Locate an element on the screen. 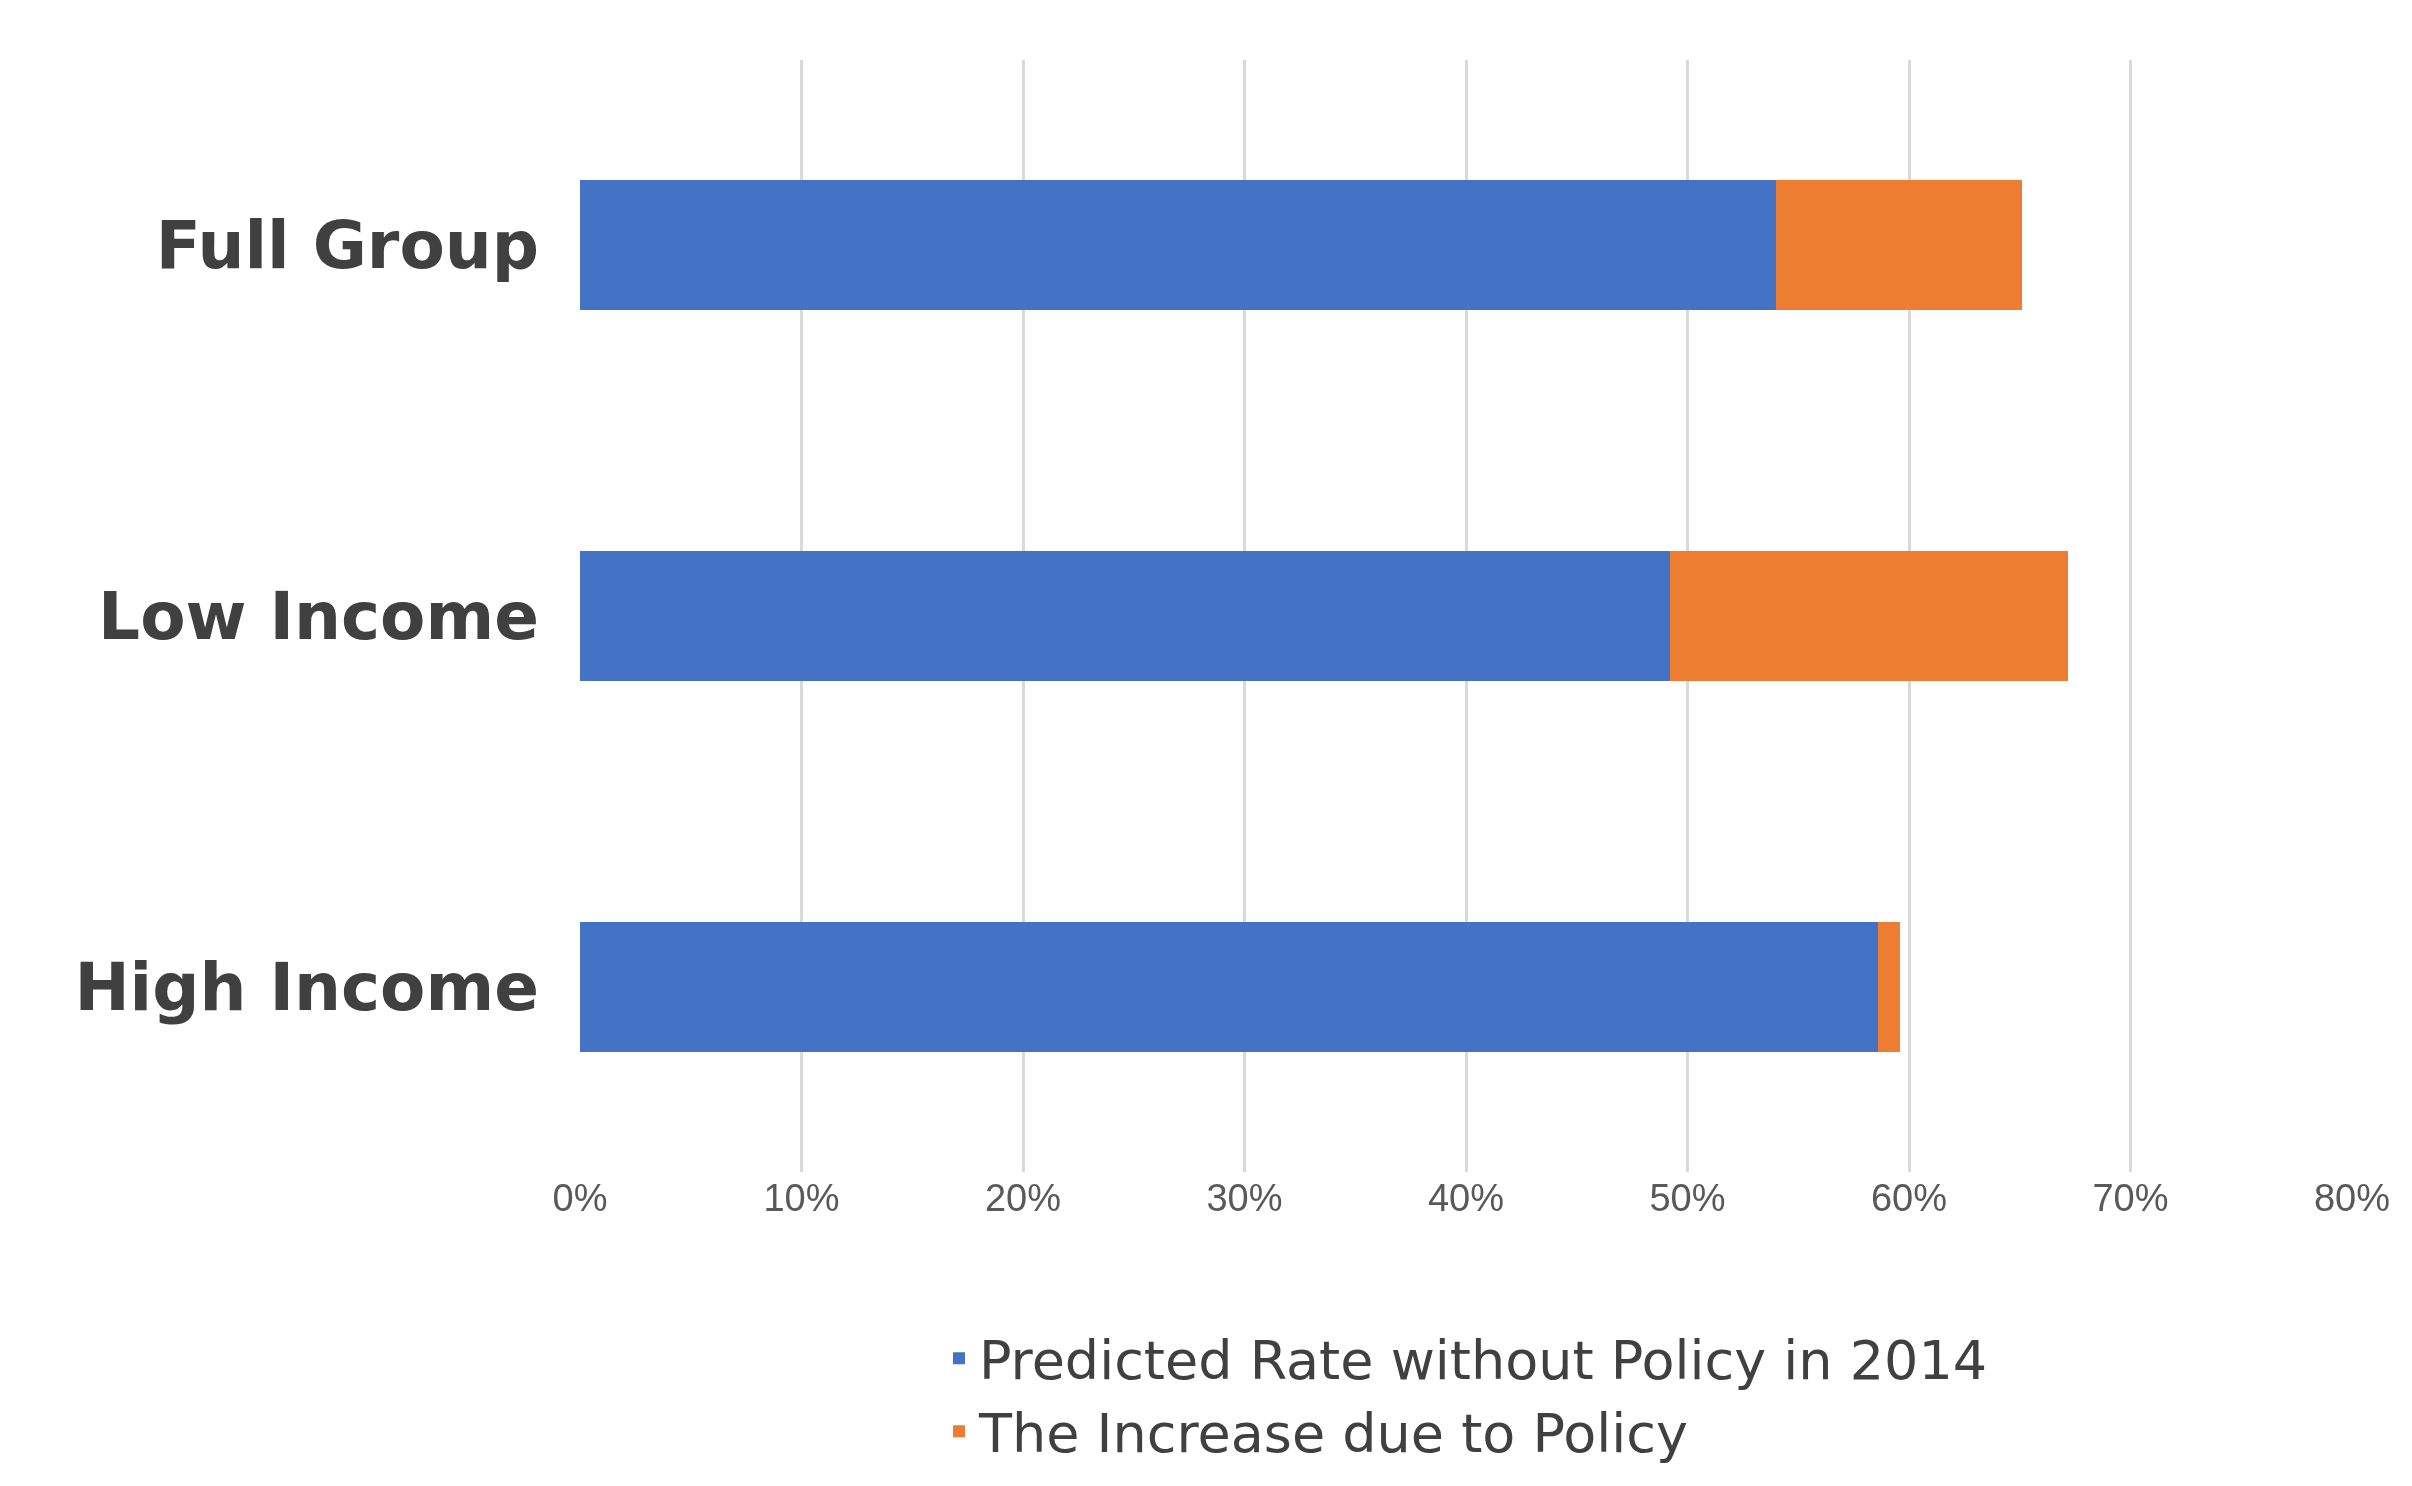  x-tick-label: 40% is located at coordinates (1466, 1198).